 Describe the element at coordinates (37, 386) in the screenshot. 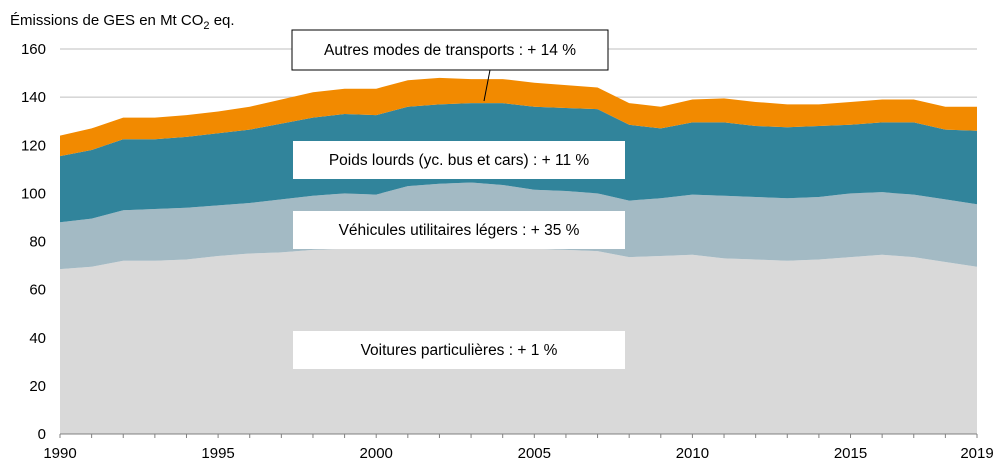

I see `y-tick-label: 20` at that location.